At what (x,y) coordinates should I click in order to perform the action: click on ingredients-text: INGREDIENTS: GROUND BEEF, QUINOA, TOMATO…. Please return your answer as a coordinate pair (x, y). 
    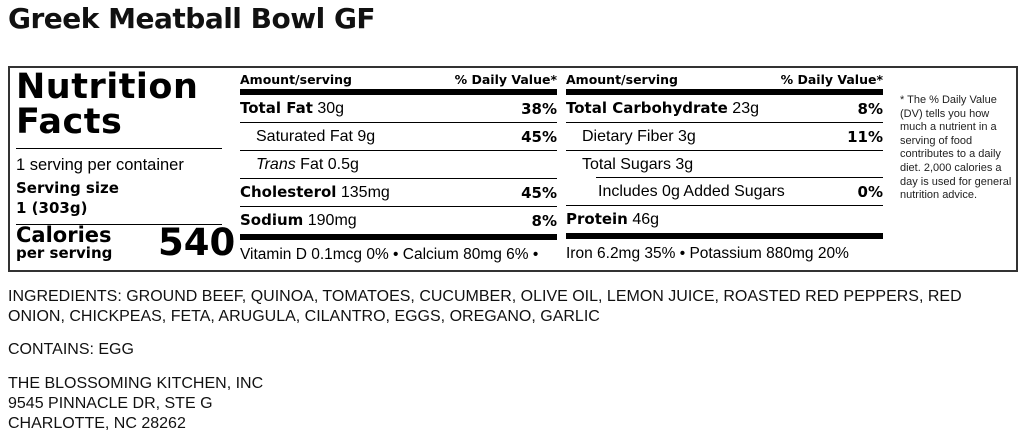
    Looking at the image, I should click on (485, 306).